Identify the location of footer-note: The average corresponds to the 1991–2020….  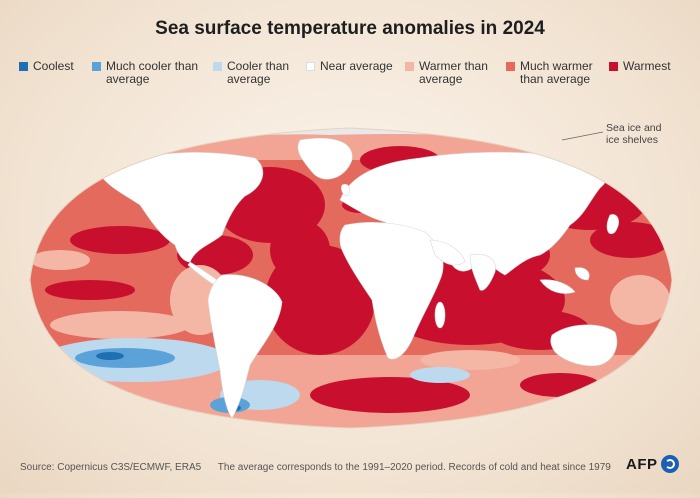
(414, 467).